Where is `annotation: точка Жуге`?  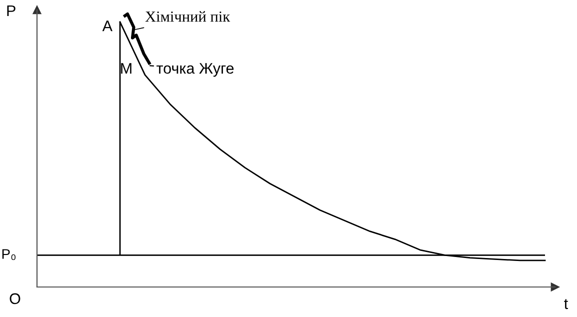
annotation: точка Жуге is located at coordinates (195, 70).